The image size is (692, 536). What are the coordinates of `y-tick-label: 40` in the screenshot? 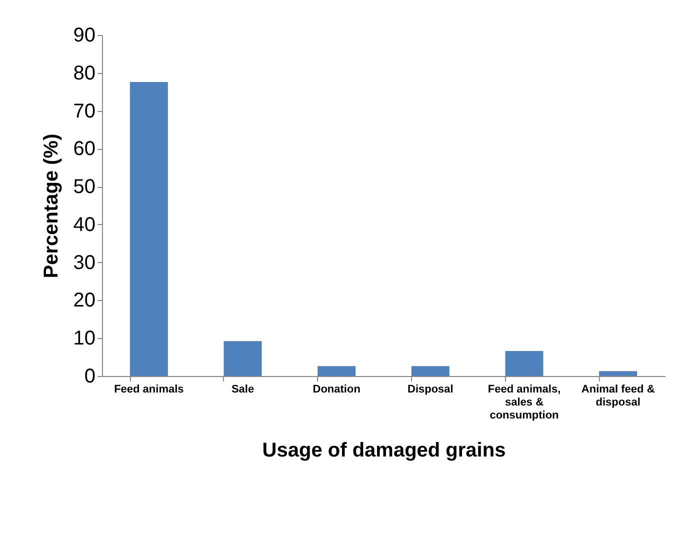 It's located at (84, 225).